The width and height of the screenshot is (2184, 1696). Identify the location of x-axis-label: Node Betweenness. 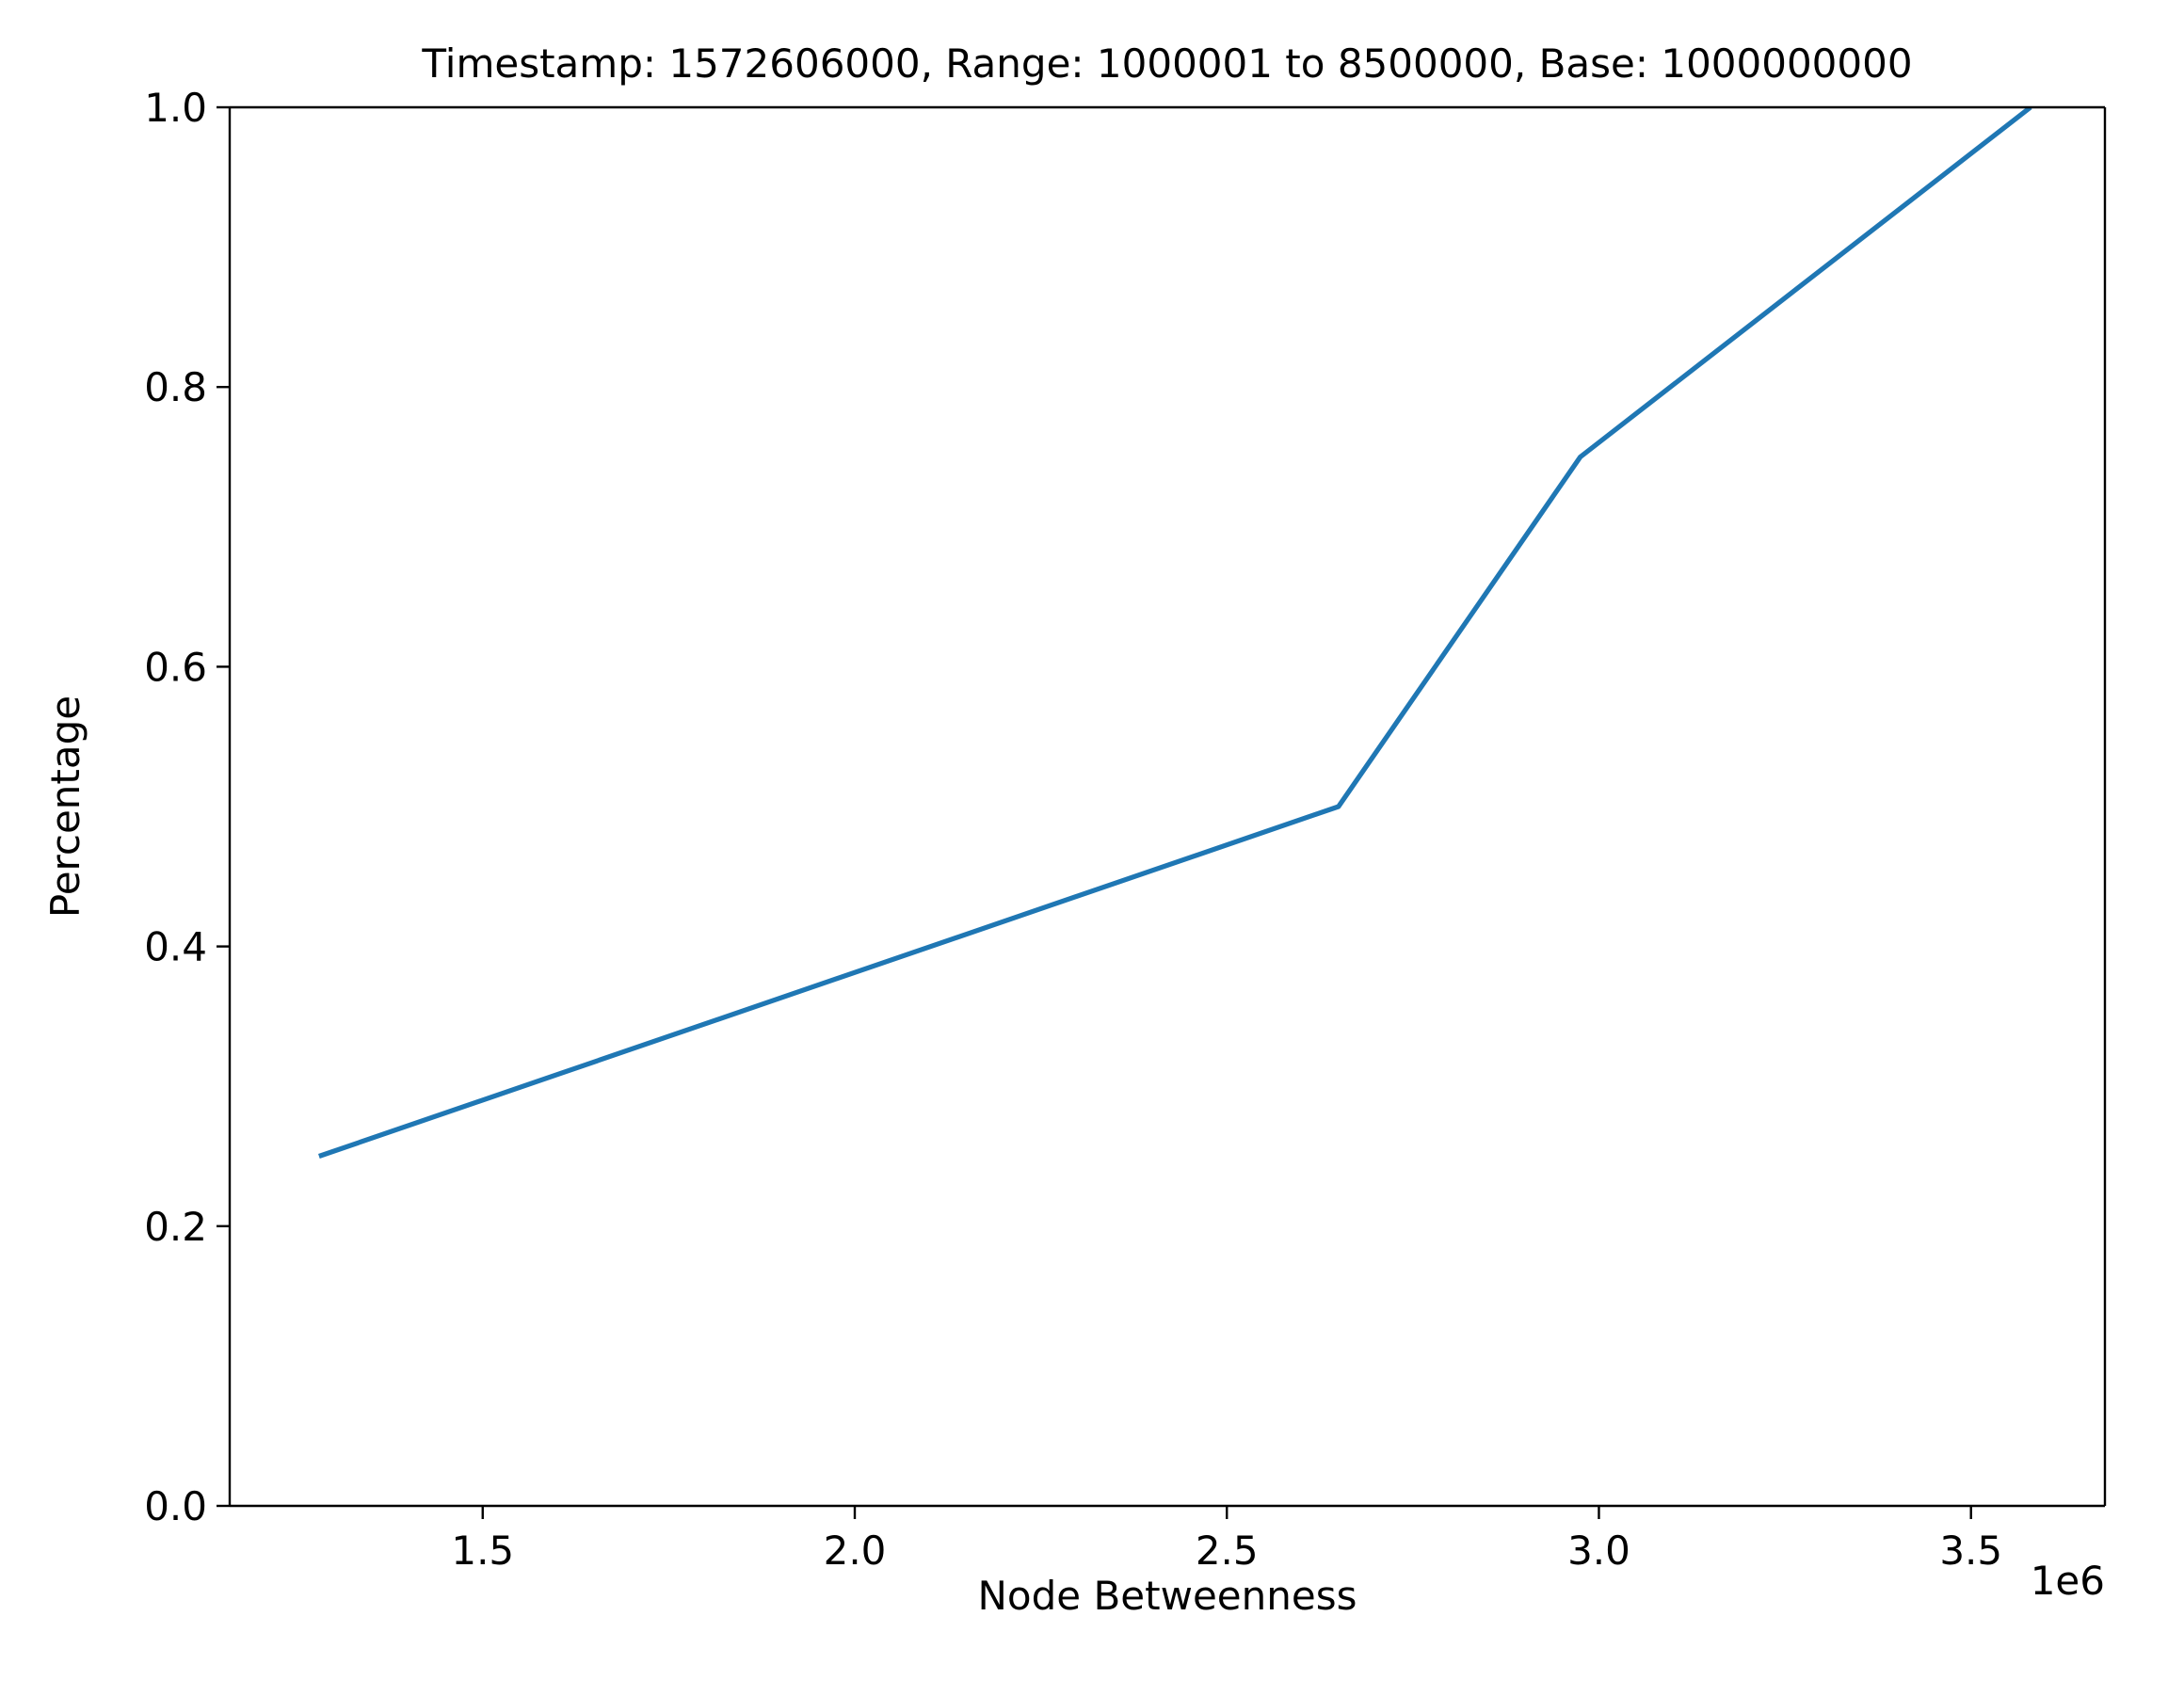
(1167, 1596).